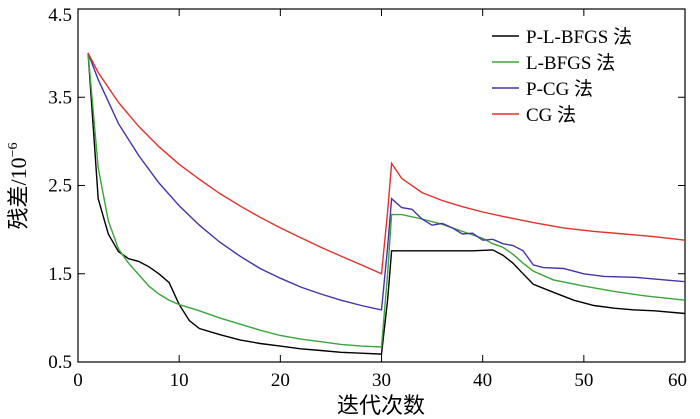 This screenshot has height=419, width=700. Describe the element at coordinates (60, 186) in the screenshot. I see `y-tick-label: 2.5` at that location.